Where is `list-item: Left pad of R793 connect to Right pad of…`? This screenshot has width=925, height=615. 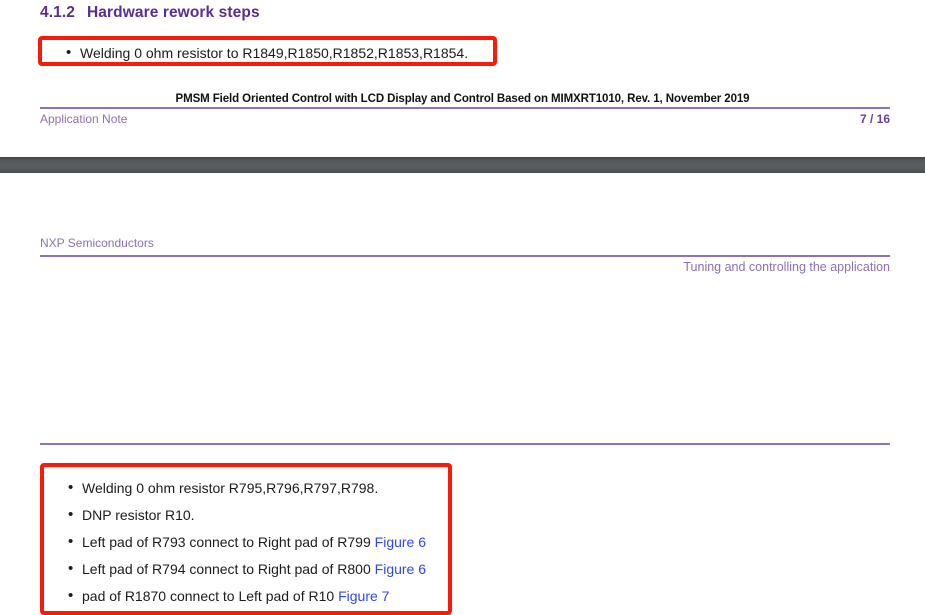
list-item: Left pad of R793 connect to Right pad of… is located at coordinates (243, 542).